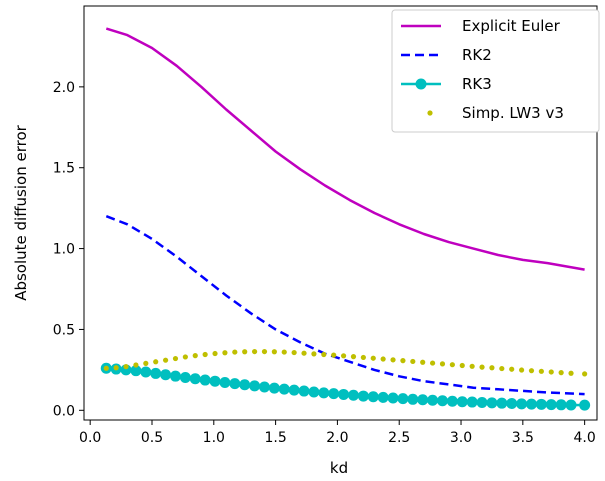 The height and width of the screenshot is (481, 605). I want to click on legend-entry-simp-lw3-v3: Simp. LW3 v3, so click(495, 113).